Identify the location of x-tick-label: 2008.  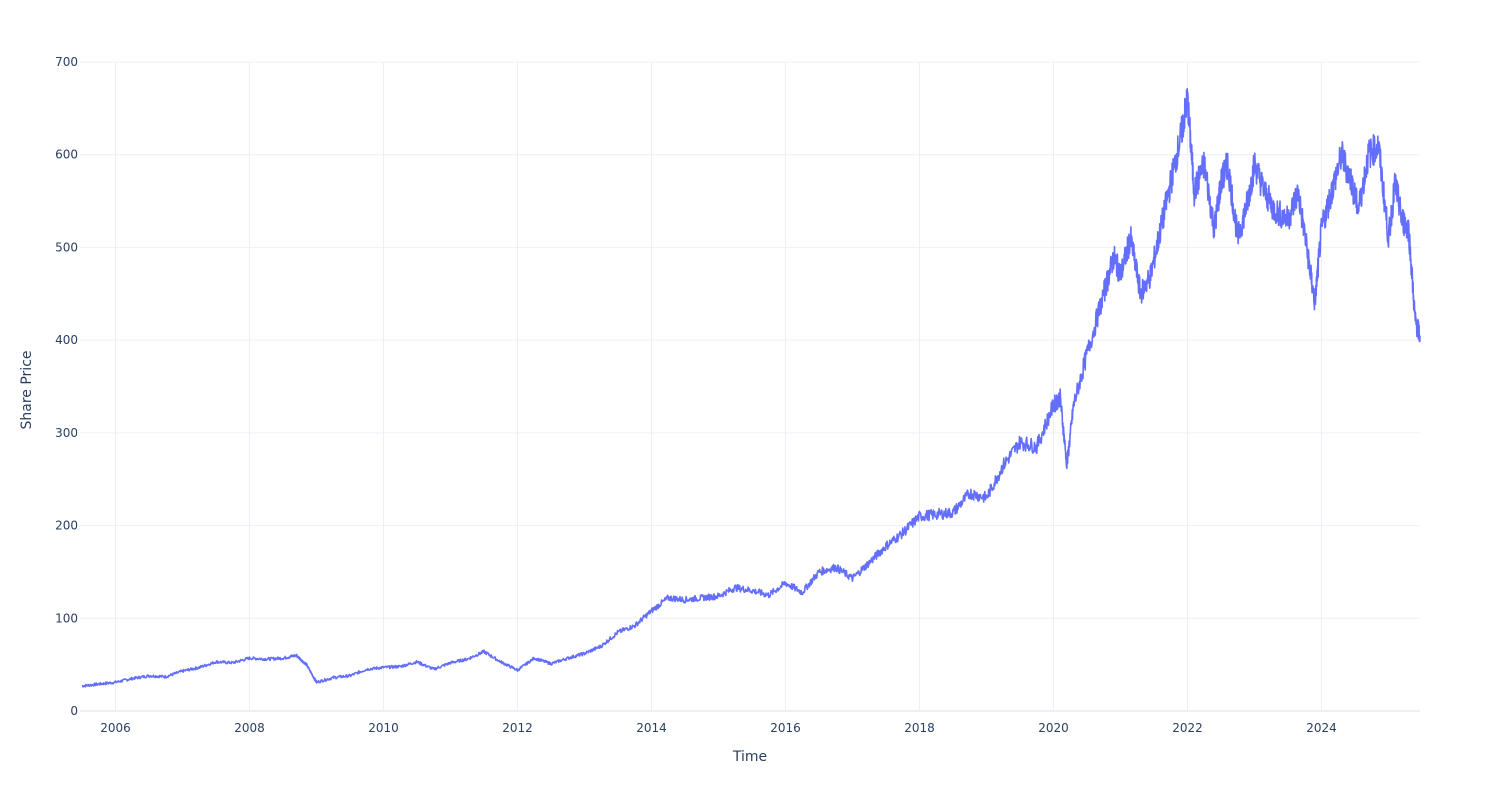
(249, 728).